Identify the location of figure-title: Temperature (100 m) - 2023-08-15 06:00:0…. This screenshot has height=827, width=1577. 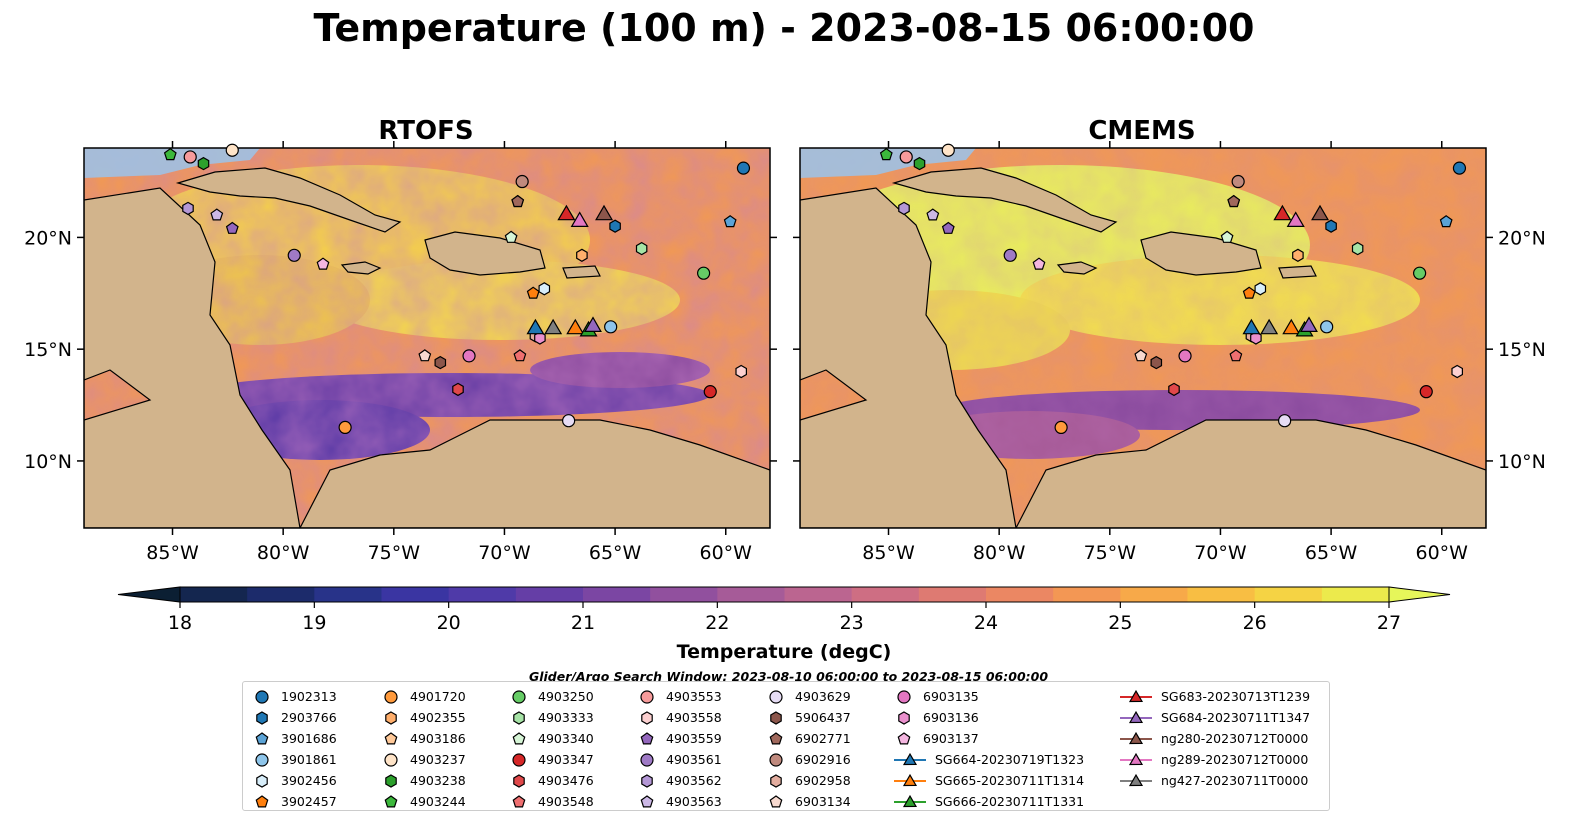
(783, 28).